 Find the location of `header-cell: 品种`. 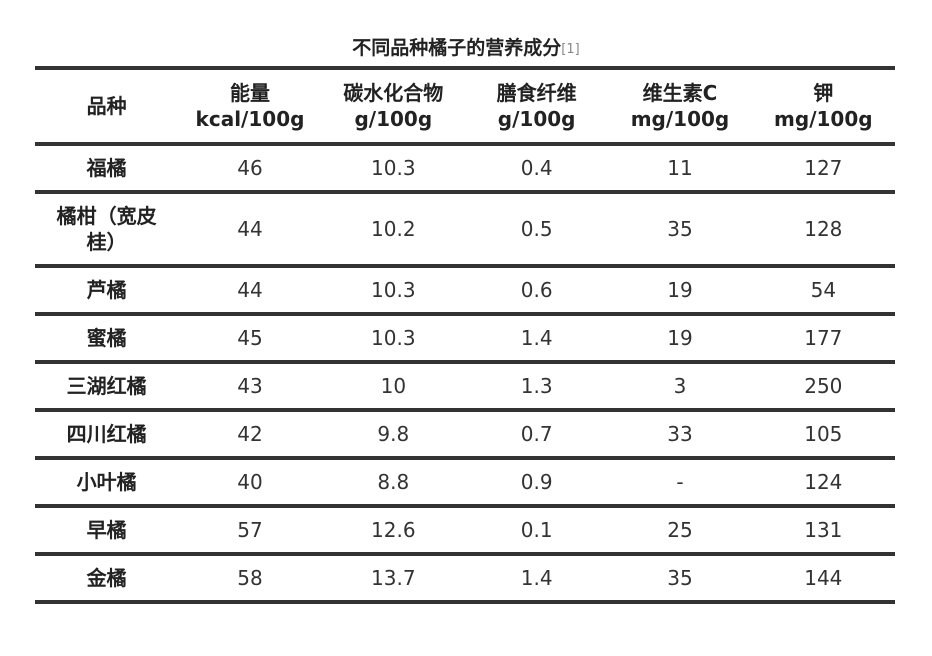

header-cell: 品种 is located at coordinates (106, 106).